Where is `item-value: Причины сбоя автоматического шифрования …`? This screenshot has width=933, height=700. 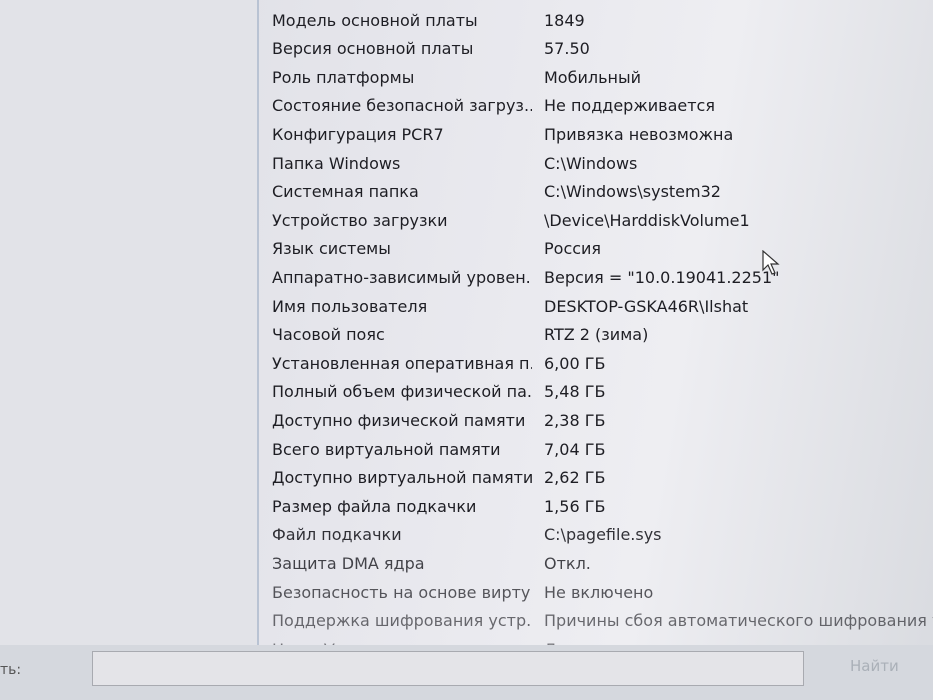
item-value: Причины сбоя автоматического шифрования … is located at coordinates (738, 621).